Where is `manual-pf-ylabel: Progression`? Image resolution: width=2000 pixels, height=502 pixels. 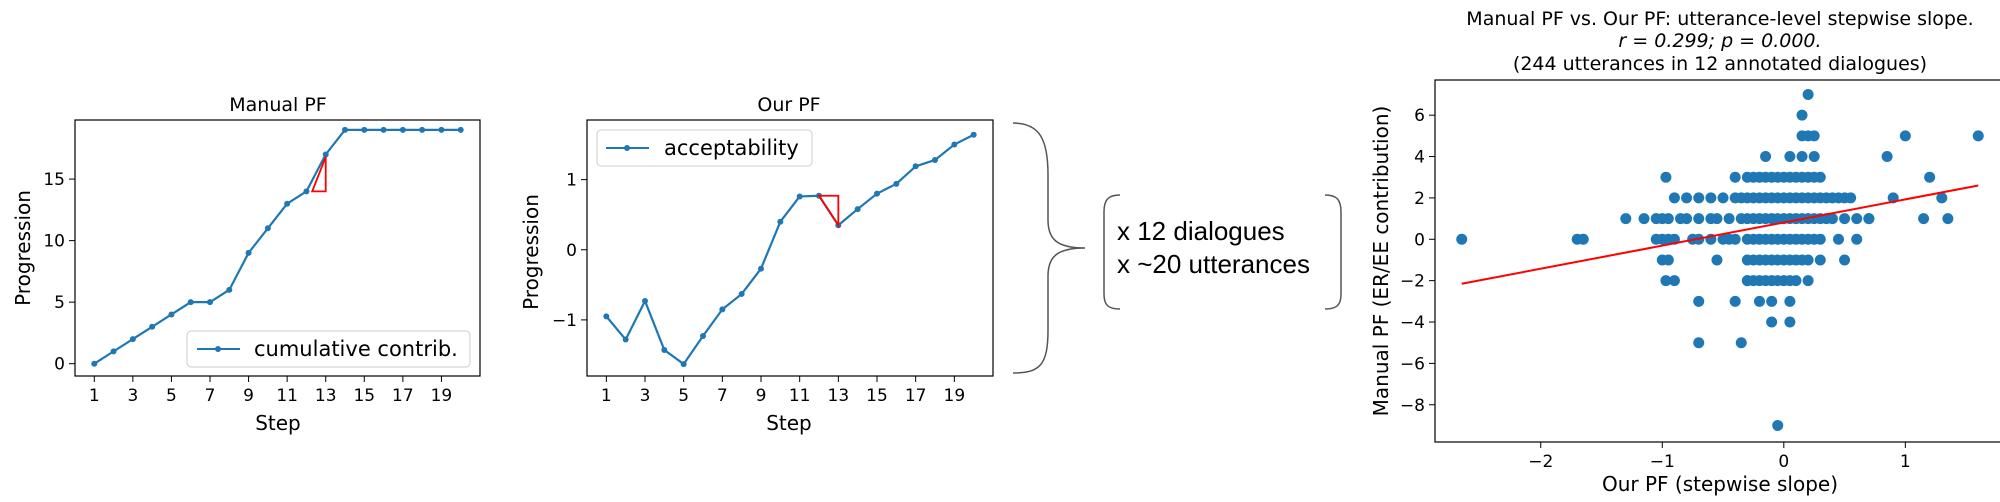 manual-pf-ylabel: Progression is located at coordinates (23, 248).